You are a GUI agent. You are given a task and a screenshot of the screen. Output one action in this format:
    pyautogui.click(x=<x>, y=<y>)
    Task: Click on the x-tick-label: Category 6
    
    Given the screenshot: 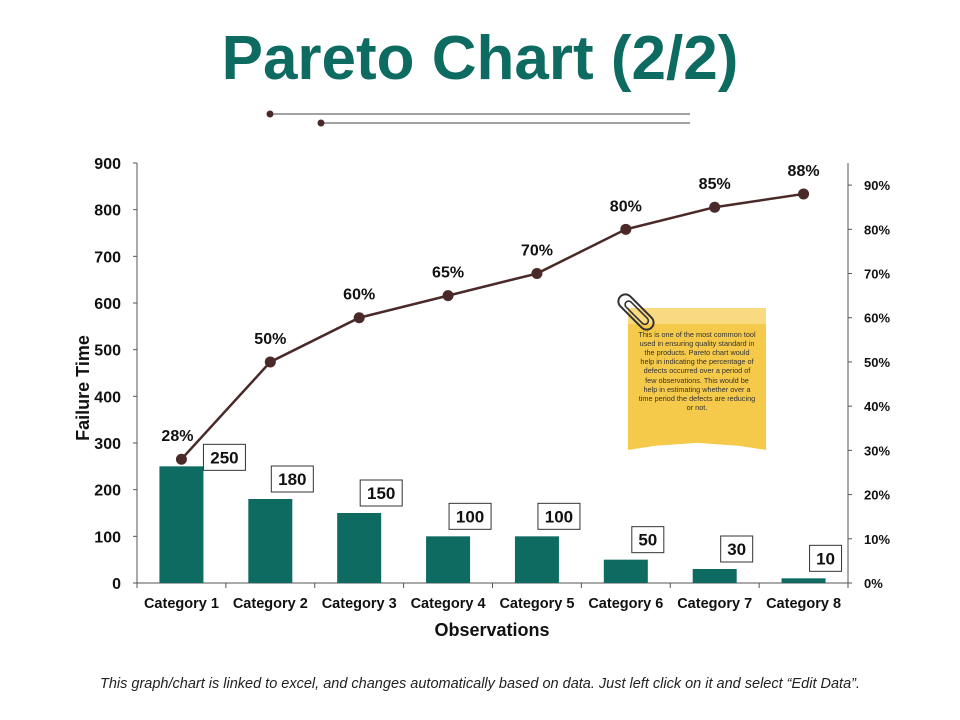 What is the action you would take?
    pyautogui.click(x=625, y=604)
    